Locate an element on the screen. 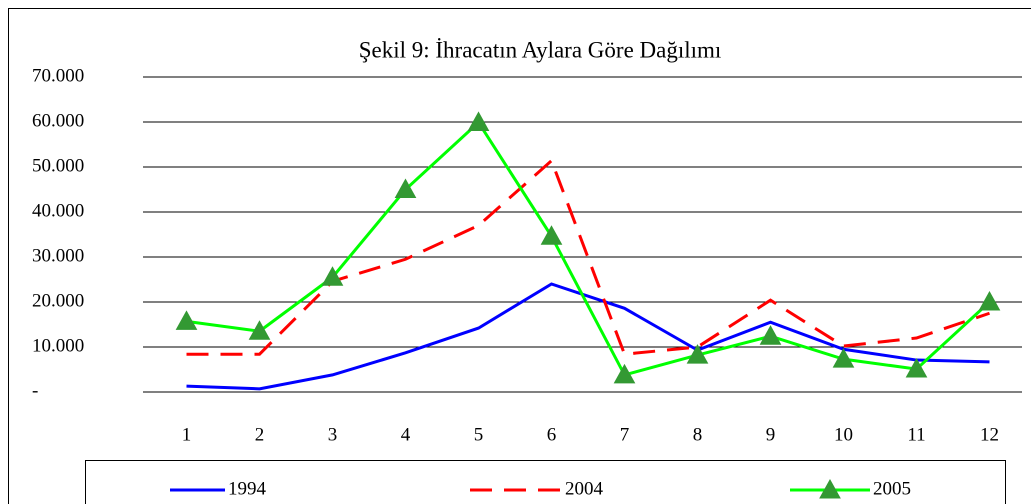  x-tick-label: 12 is located at coordinates (989, 434).